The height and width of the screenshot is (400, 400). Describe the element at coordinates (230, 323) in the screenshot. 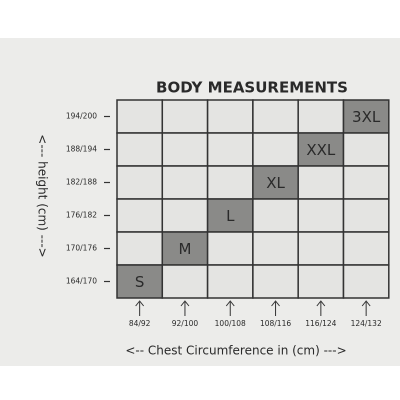

I see `x-label: 100/108` at that location.